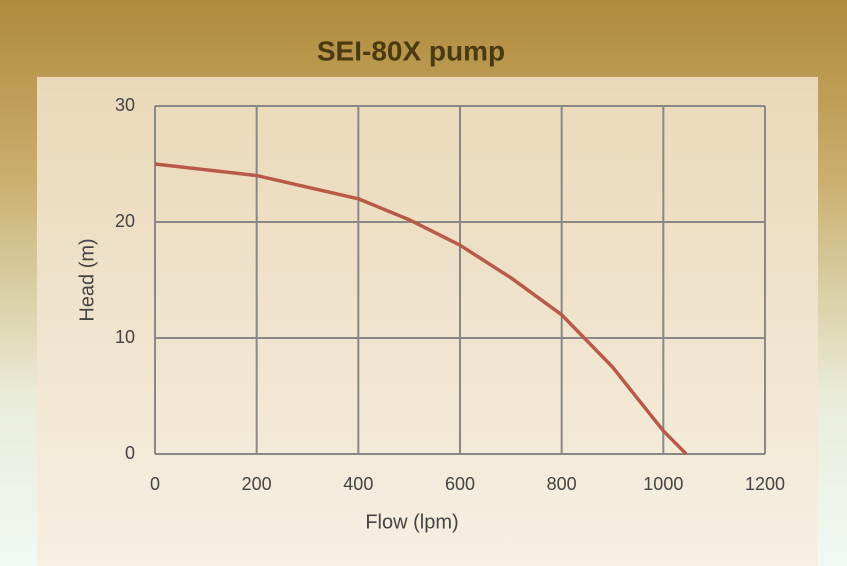 This screenshot has height=566, width=847. I want to click on y-axis-label: Head (m), so click(87, 279).